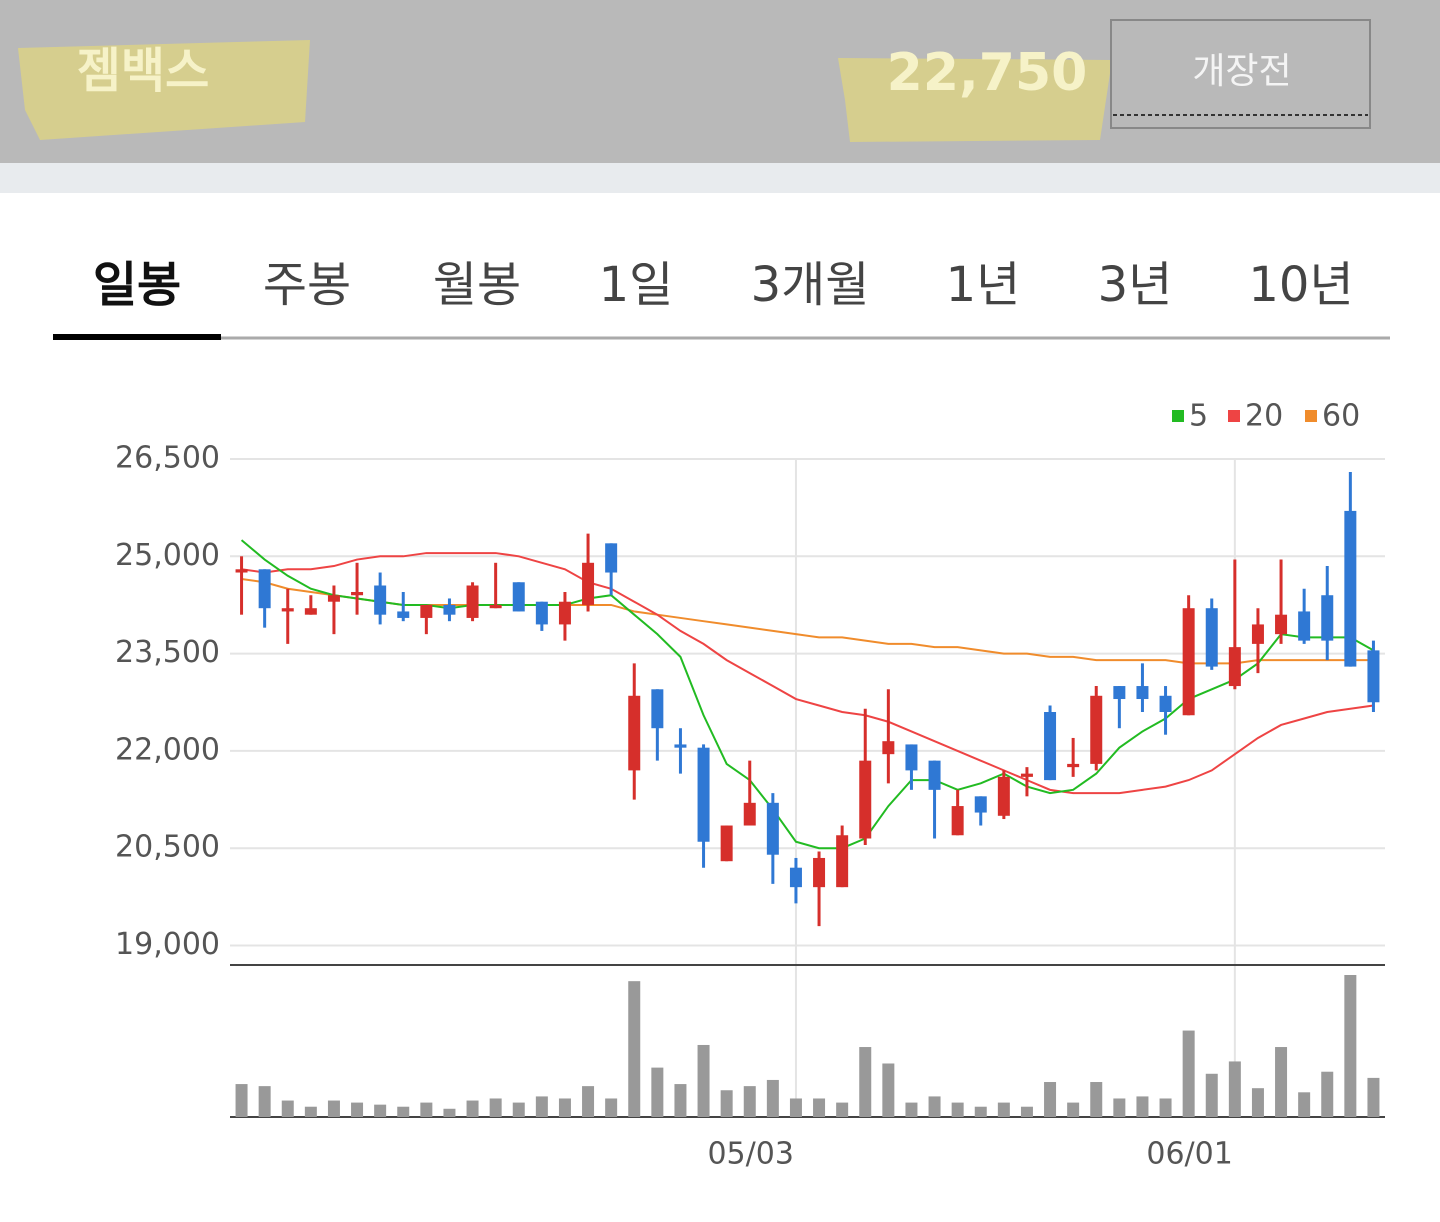 The height and width of the screenshot is (1222, 1440). I want to click on status-box, so click(1240, 74).